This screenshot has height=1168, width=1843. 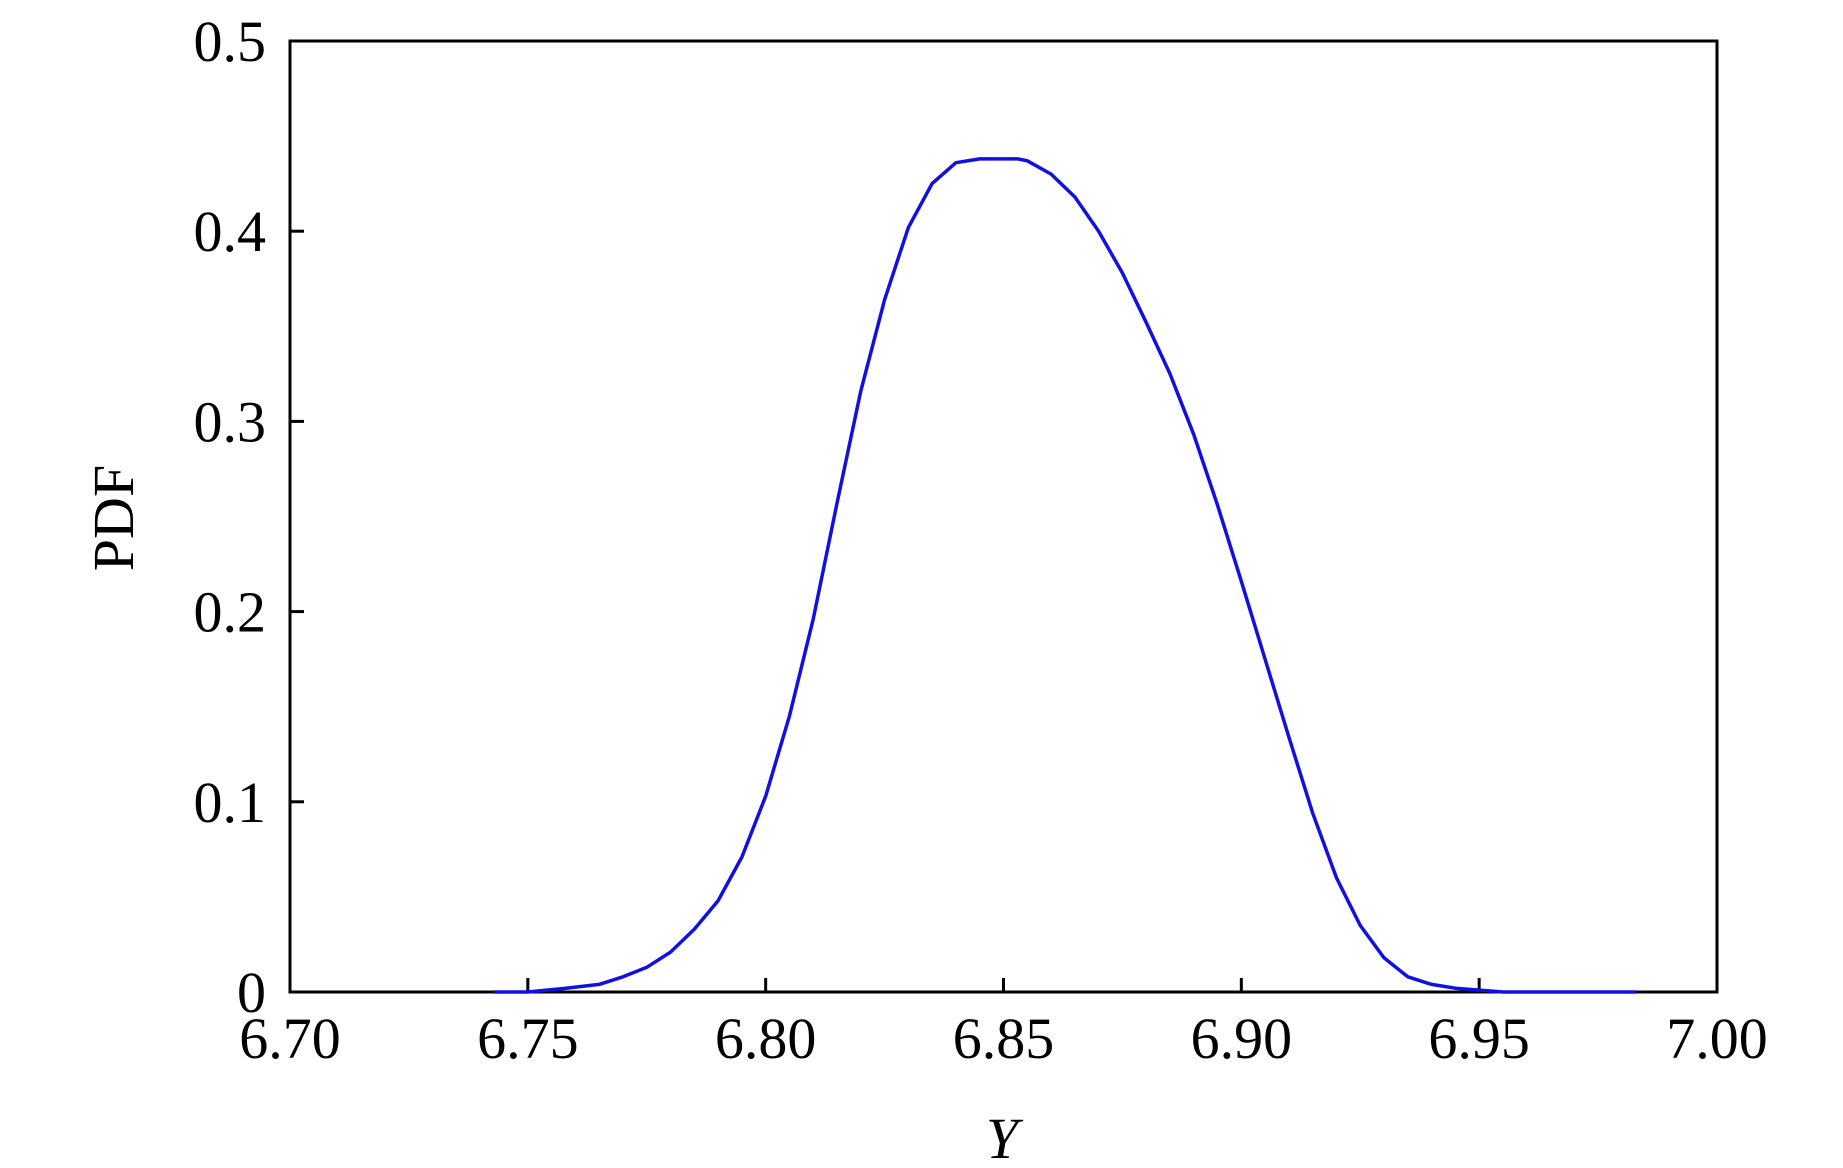 I want to click on y-axis-ticks, so click(x=297, y=516).